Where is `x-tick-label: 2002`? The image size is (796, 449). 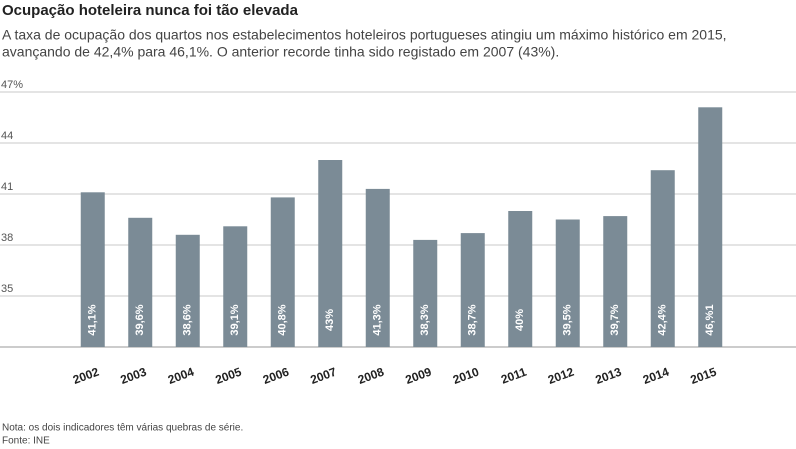 x-tick-label: 2002 is located at coordinates (86, 376).